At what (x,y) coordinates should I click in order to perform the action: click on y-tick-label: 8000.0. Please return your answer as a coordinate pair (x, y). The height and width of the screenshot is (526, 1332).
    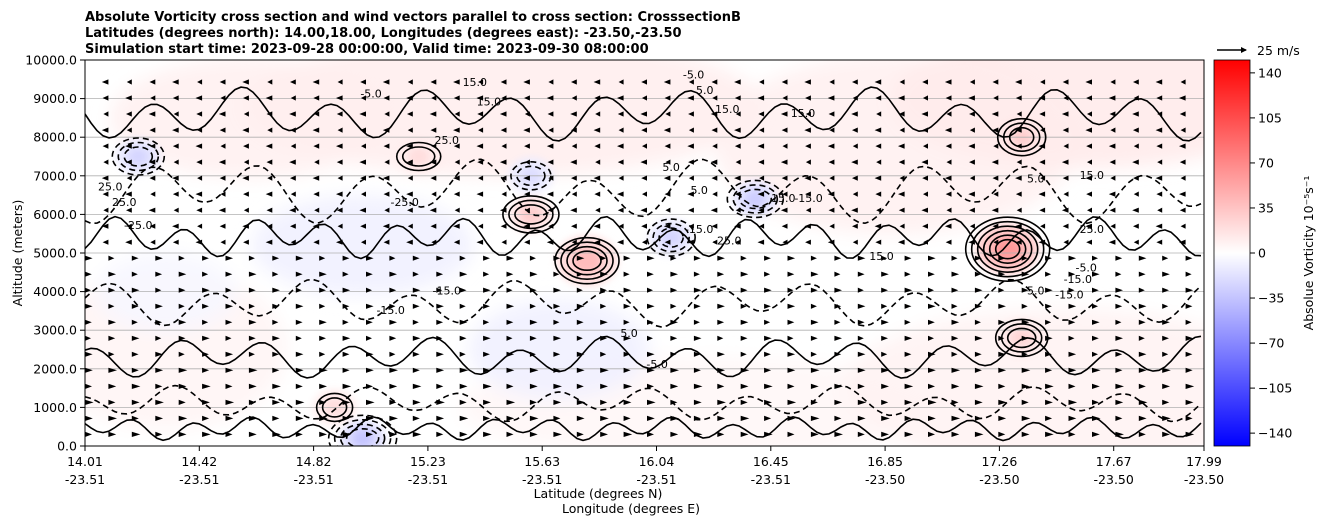
    Looking at the image, I should click on (55, 137).